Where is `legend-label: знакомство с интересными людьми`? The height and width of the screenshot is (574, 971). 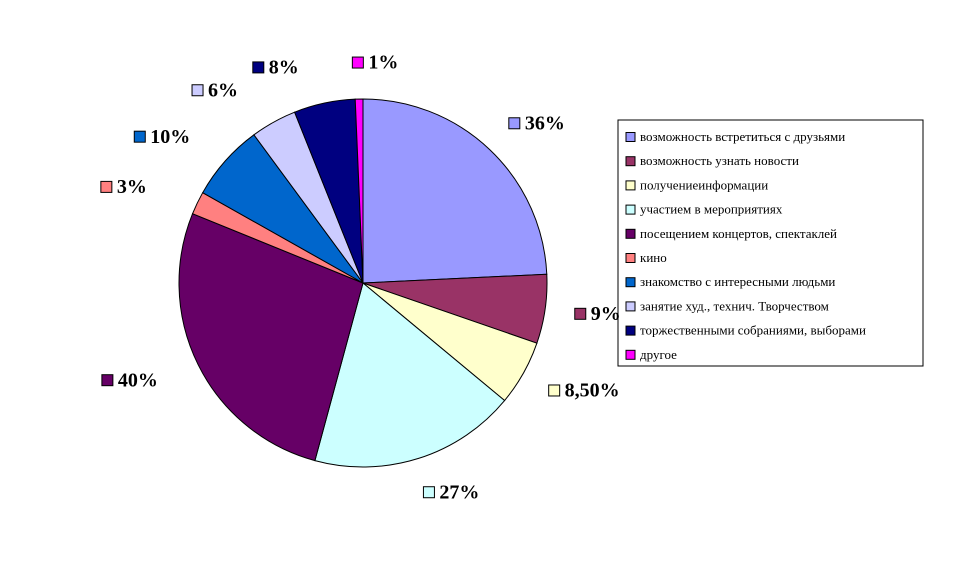 legend-label: знакомство с интересными людьми is located at coordinates (737, 281).